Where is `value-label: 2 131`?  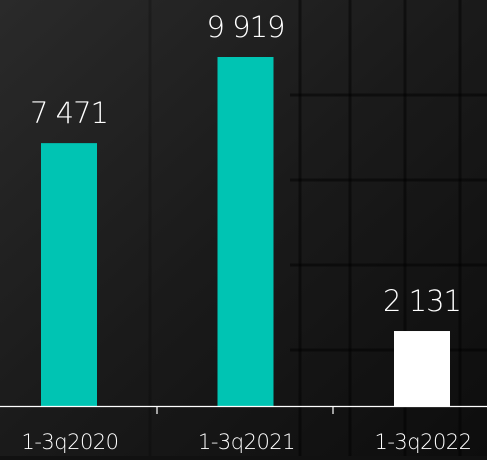 value-label: 2 131 is located at coordinates (422, 301).